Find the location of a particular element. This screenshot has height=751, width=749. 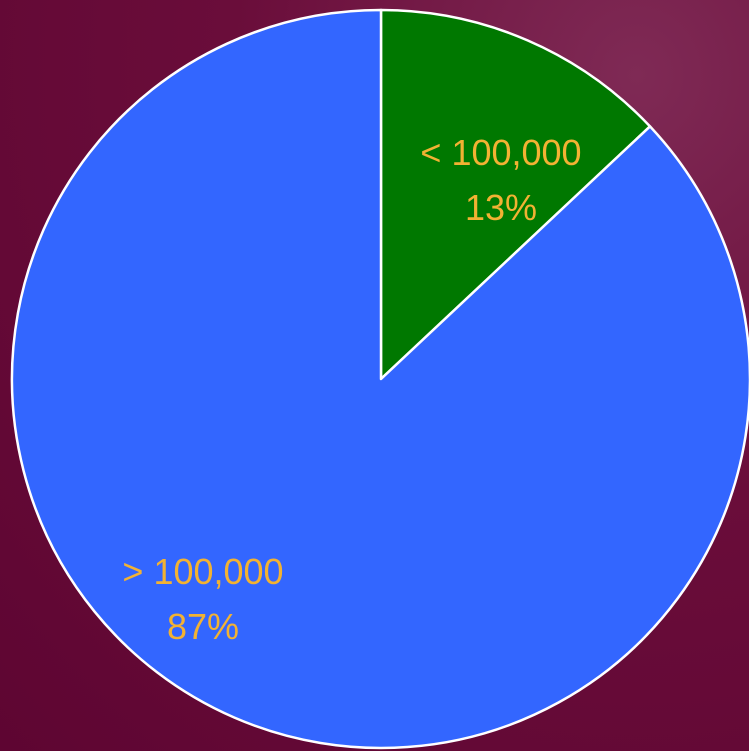

slice-label-small-category: < 100,000 is located at coordinates (500, 152).